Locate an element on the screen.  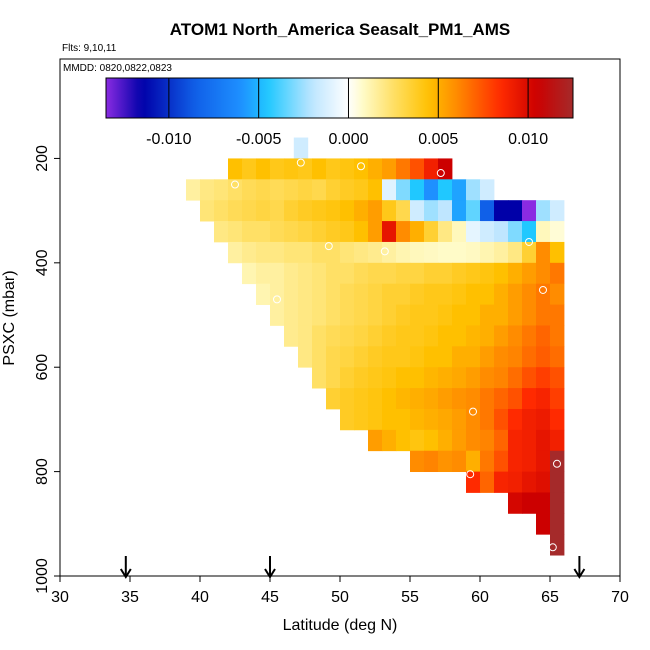
x-tick-label: 50 is located at coordinates (340, 597).